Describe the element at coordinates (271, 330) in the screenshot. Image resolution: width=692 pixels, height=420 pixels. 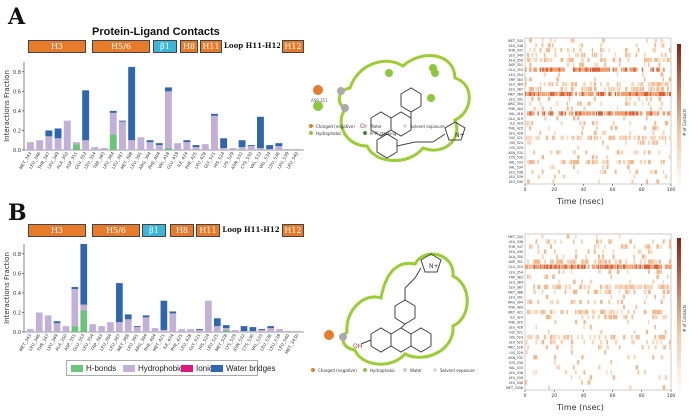
I see `bar-b-LEU_536-hydrophobic` at that location.